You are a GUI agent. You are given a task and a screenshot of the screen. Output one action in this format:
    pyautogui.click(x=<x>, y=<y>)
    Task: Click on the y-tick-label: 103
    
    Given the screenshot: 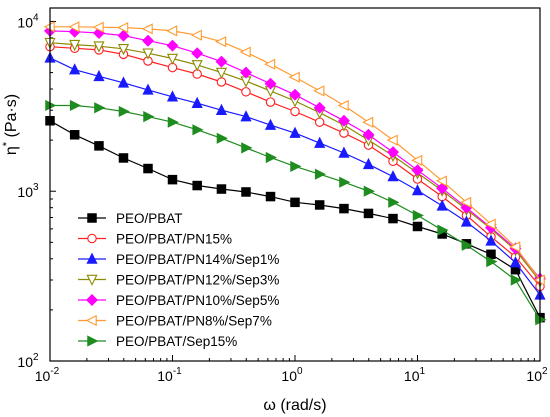 What is the action you would take?
    pyautogui.click(x=28, y=191)
    